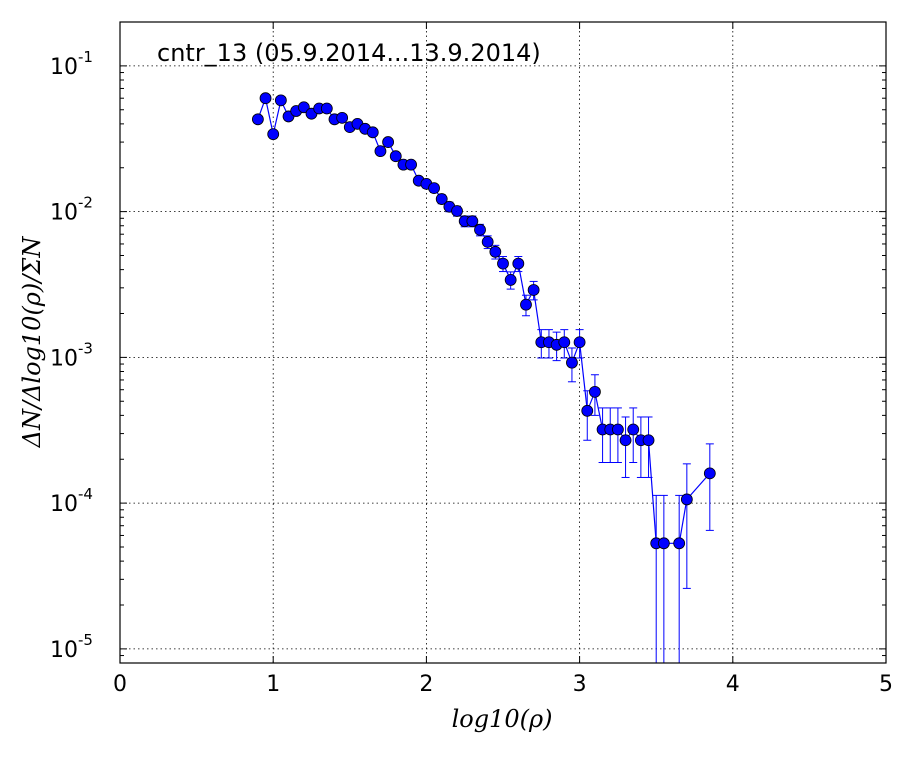  Describe the element at coordinates (85, 494) in the screenshot. I see `y-tick-exponent: -4` at that location.